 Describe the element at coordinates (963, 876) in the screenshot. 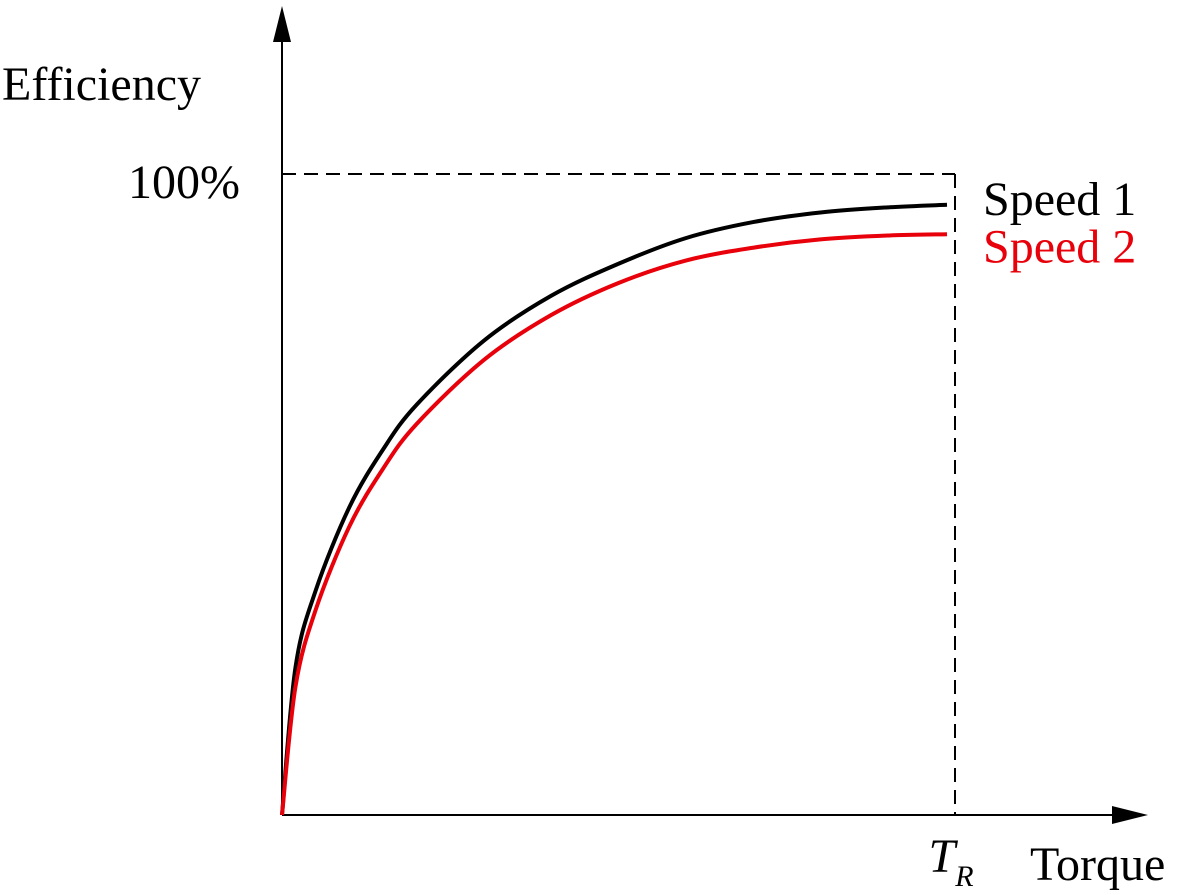

I see `x-tick-subscript: R` at that location.